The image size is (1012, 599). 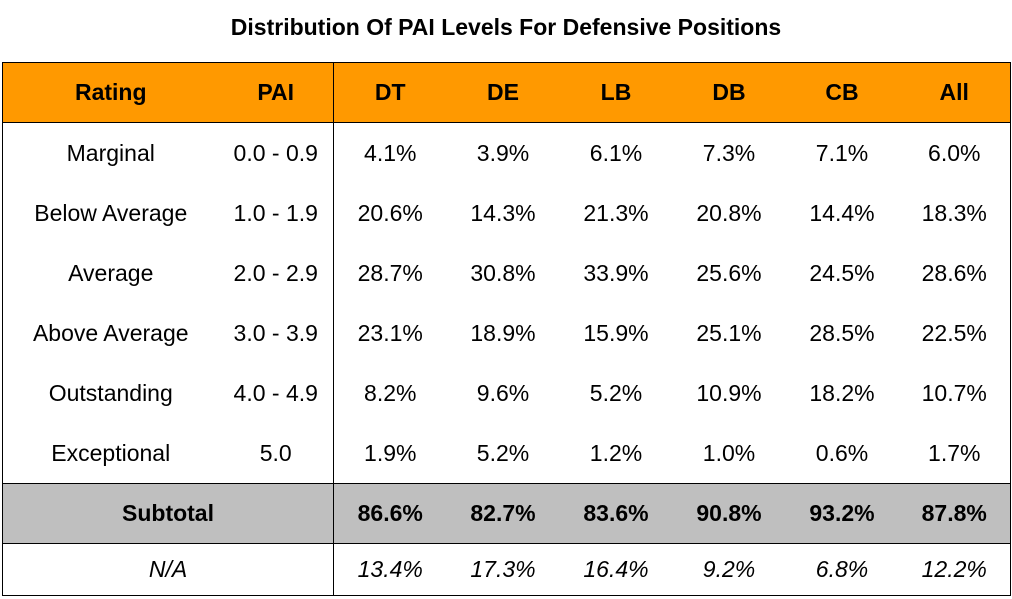 I want to click on value-cell: 6.0%, so click(x=954, y=152).